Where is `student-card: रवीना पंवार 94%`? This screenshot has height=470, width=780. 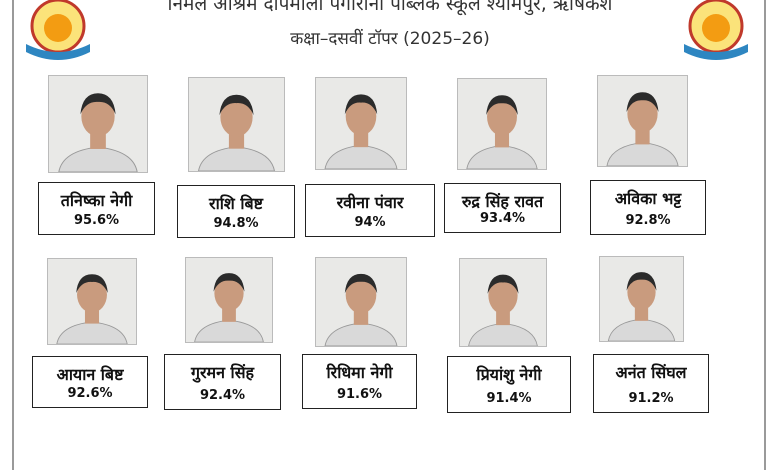
student-card: रवीना पंवार 94% is located at coordinates (370, 210).